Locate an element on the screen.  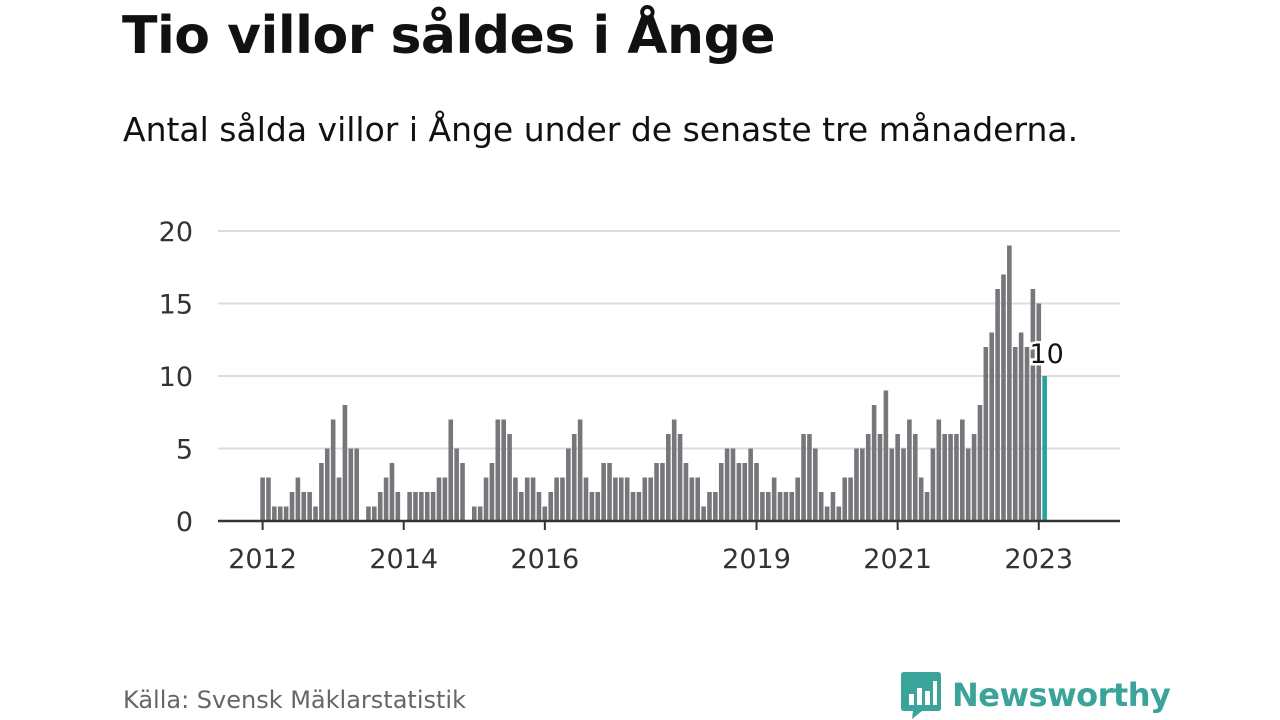
y-tick-label: 10 is located at coordinates (176, 377).